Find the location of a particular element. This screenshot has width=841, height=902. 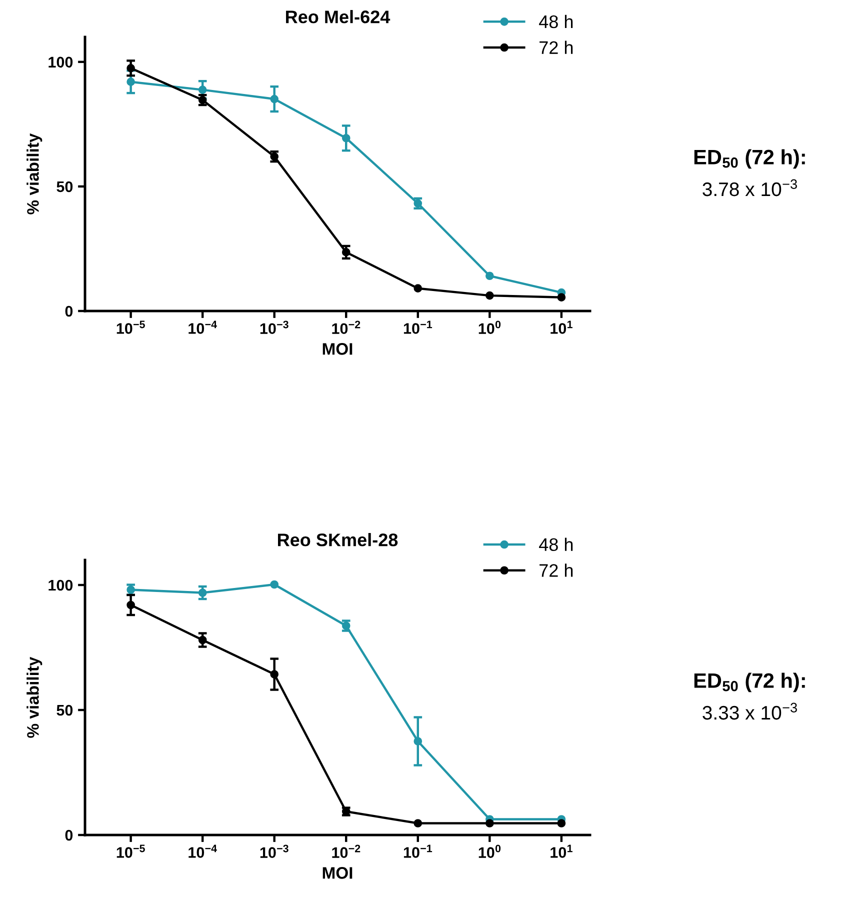

chart-title: Reo Mel-624 is located at coordinates (338, 17).